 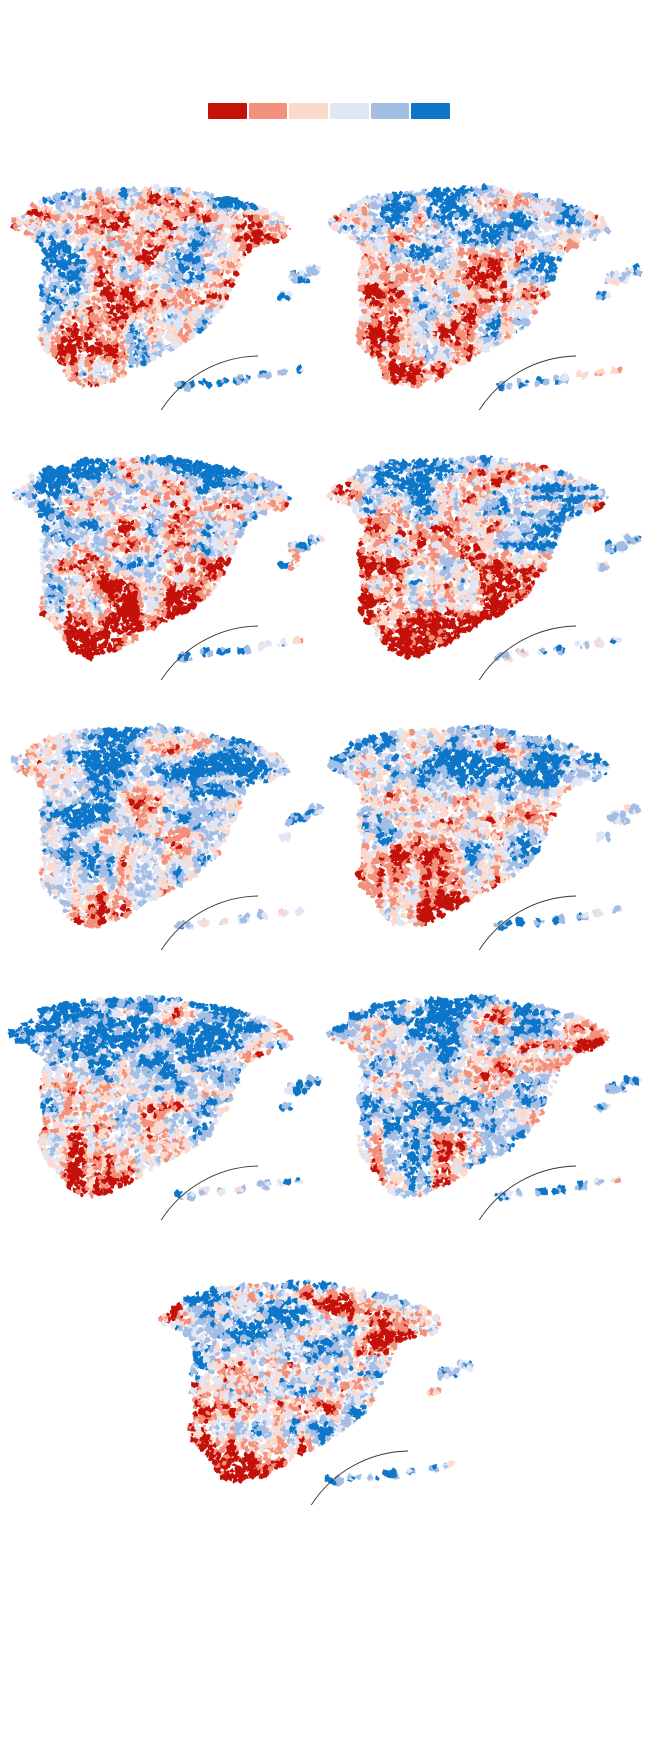 What do you see at coordinates (209, 382) in the screenshot?
I see `canary-islands-inset-arc` at bounding box center [209, 382].